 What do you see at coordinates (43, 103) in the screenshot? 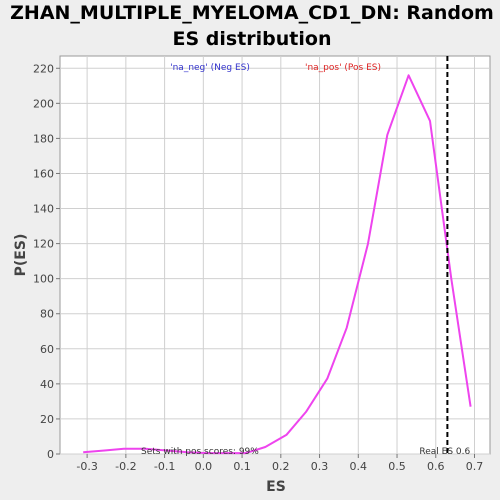
I see `y-tick-label: 200` at bounding box center [43, 103].